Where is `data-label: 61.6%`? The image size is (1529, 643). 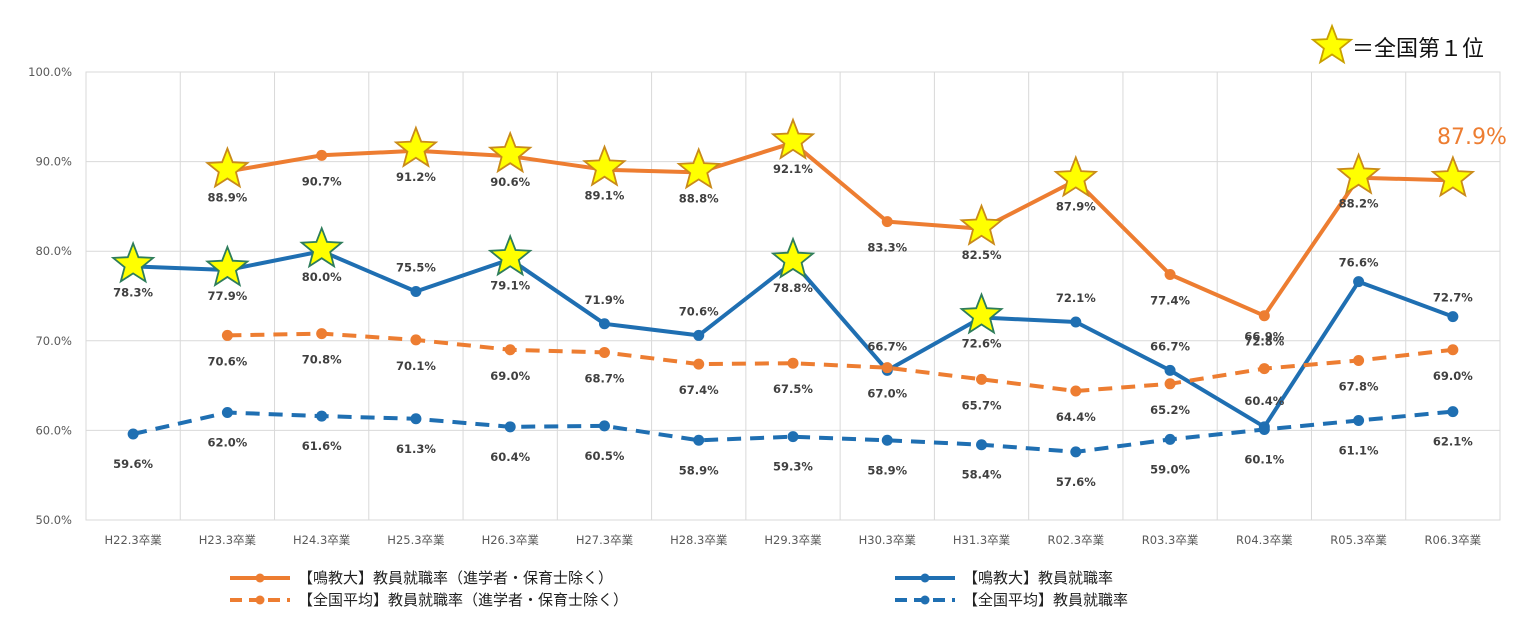 data-label: 61.6% is located at coordinates (322, 446).